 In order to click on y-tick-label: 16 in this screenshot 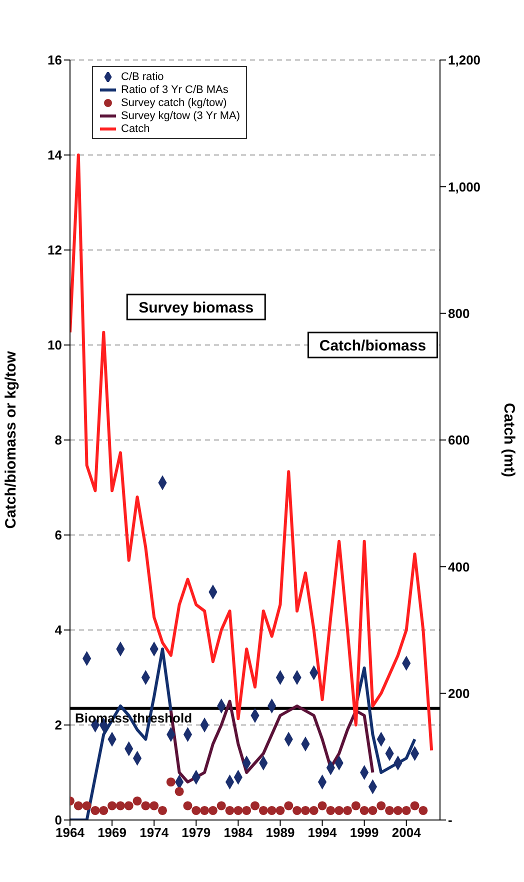, I will do `click(55, 60)`.